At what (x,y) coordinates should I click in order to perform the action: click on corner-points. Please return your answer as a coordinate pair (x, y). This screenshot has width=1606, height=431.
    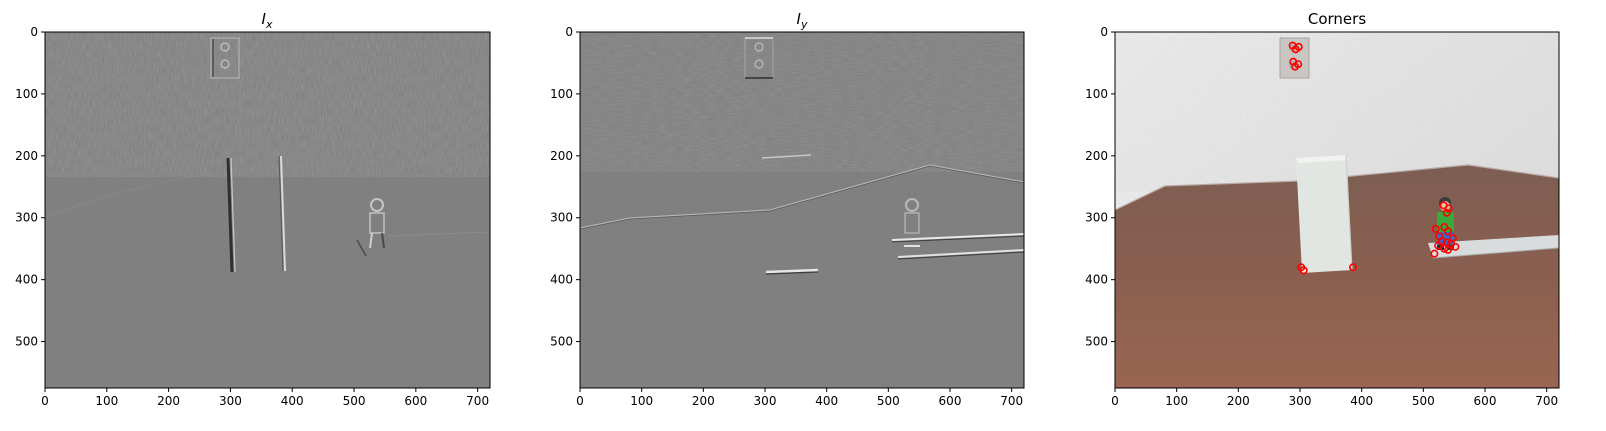
    Looking at the image, I should click on (1374, 158).